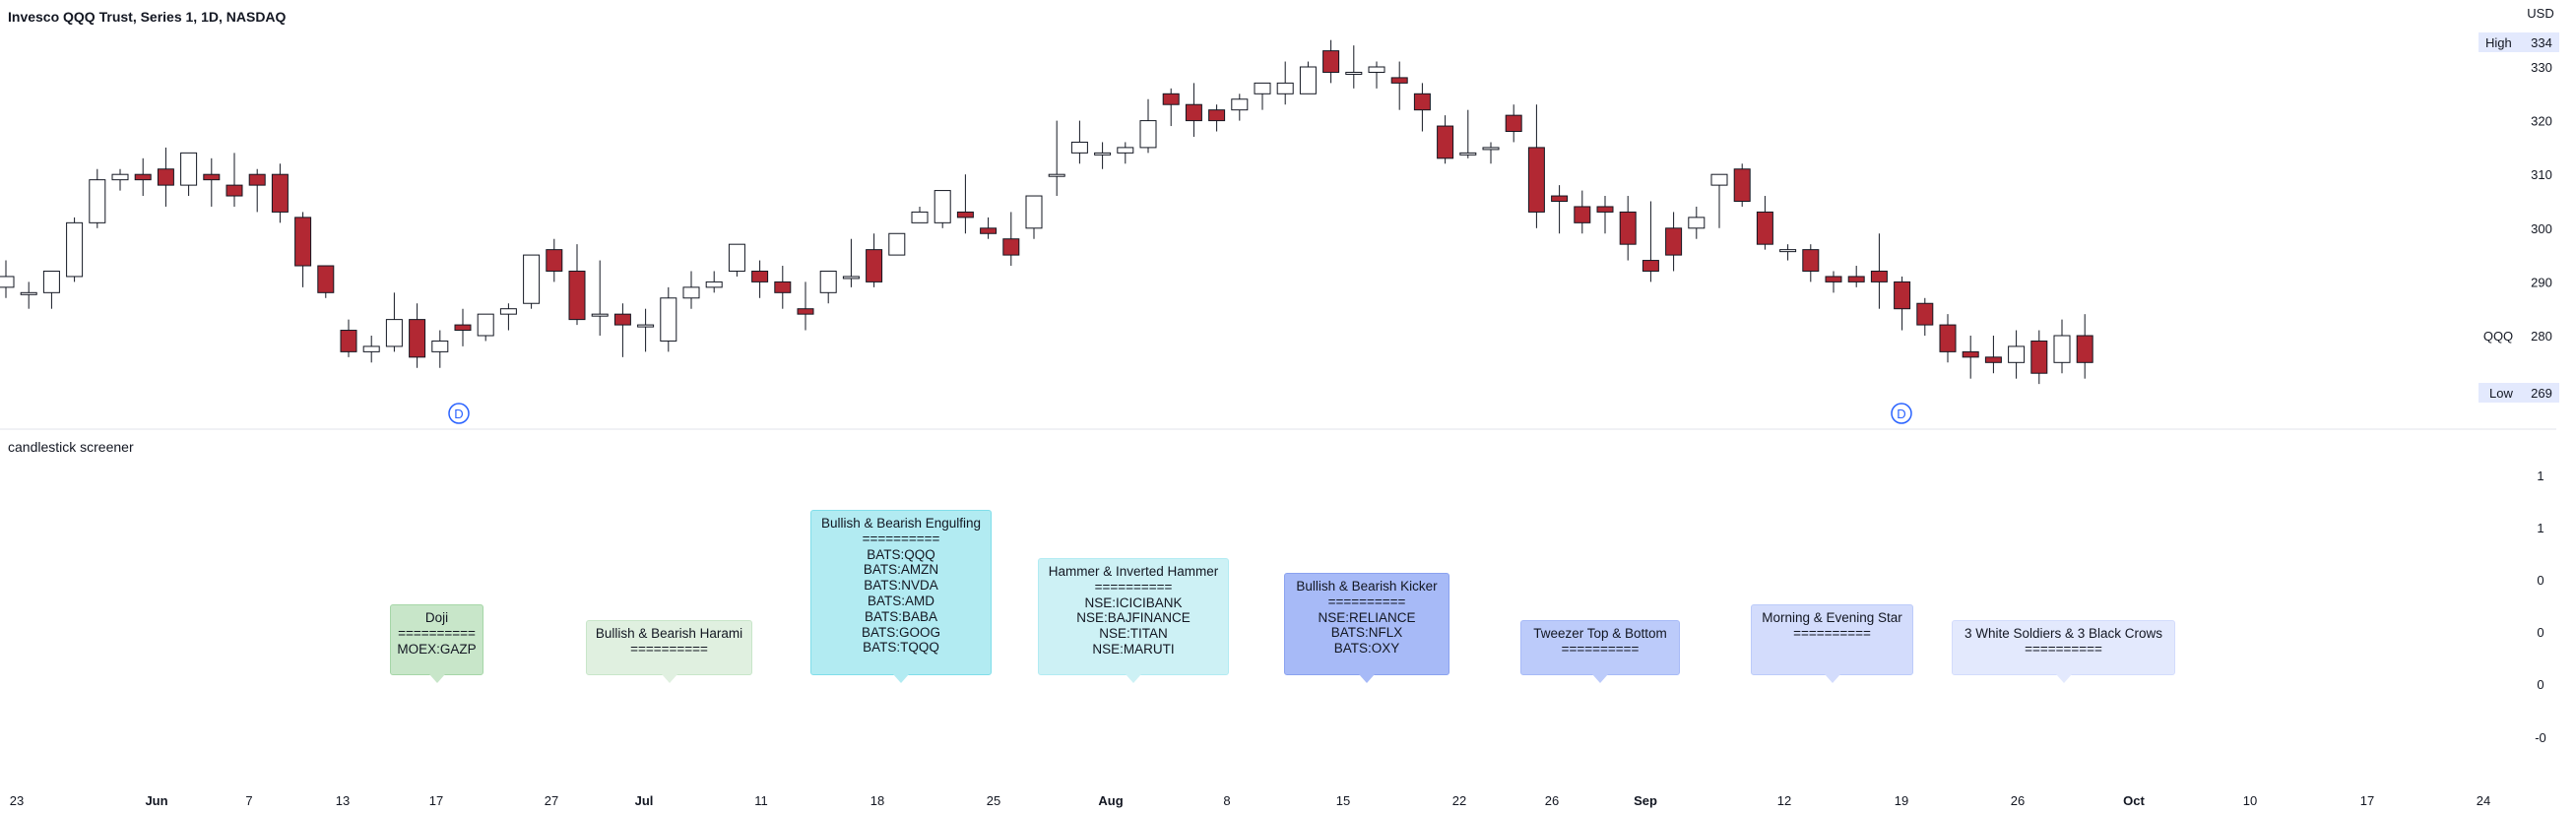 The width and height of the screenshot is (2576, 814). I want to click on screener-label: Doji ========== MOEX:GAZP, so click(436, 643).